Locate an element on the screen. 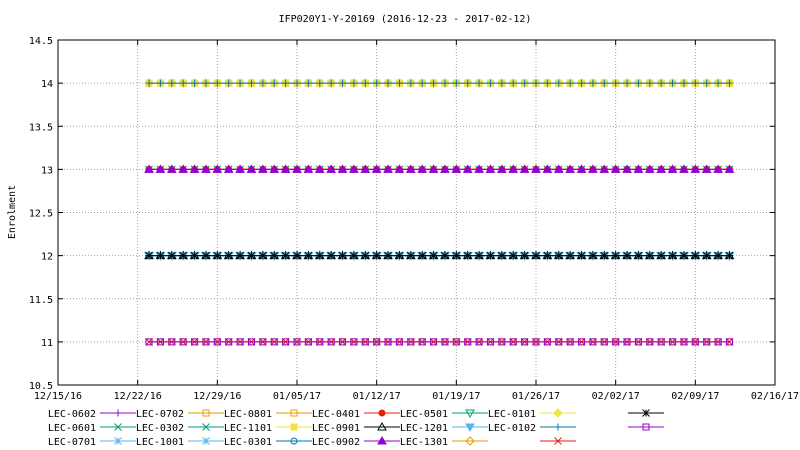 Image resolution: width=800 pixels, height=450 pixels. x-tick-label: 01/26/17 is located at coordinates (536, 396).